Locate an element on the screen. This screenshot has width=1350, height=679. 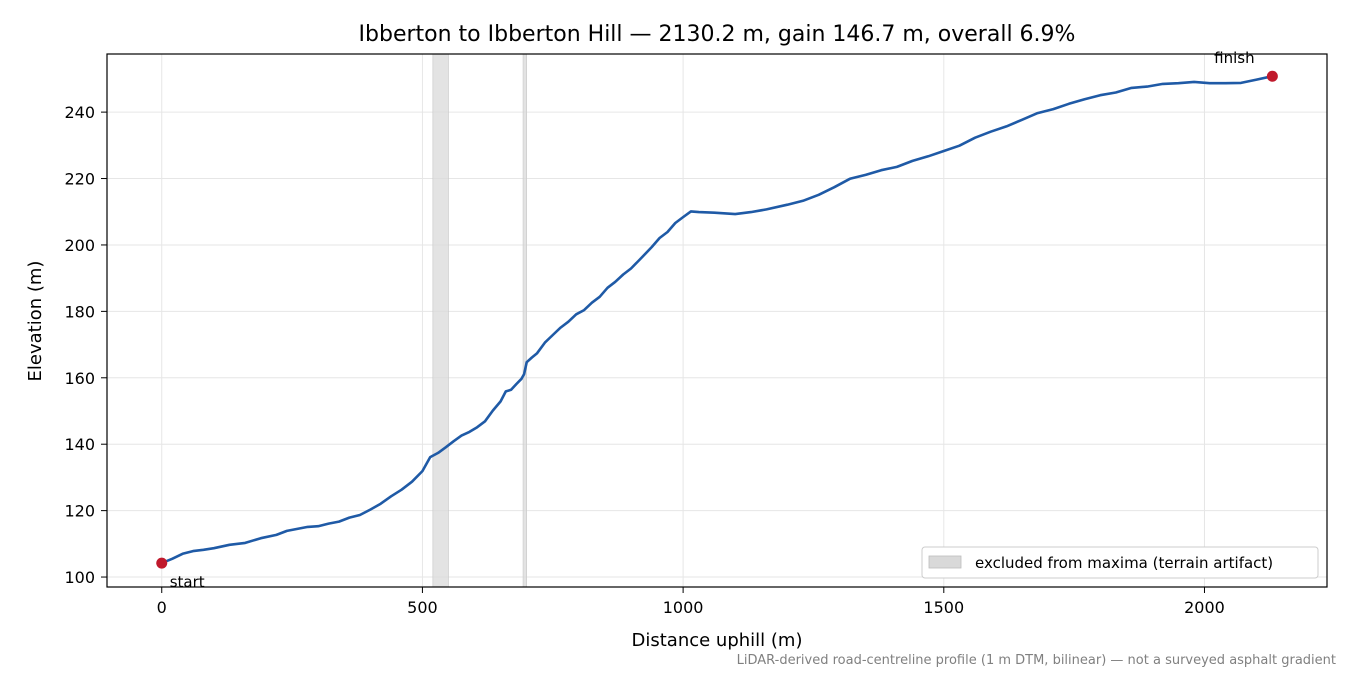
y-tick-label: 200 is located at coordinates (79, 245).